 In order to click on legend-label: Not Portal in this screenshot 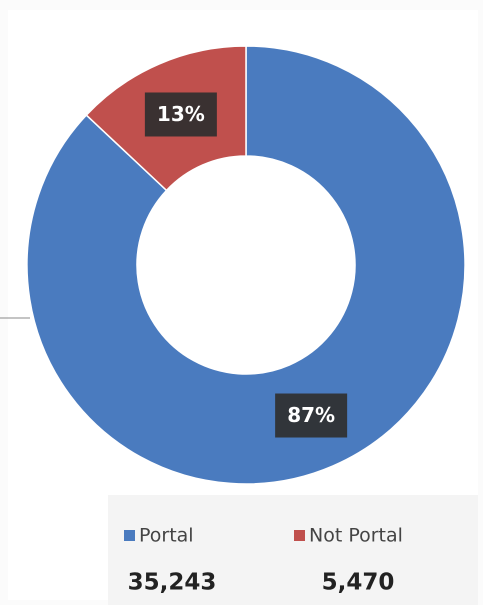, I will do `click(356, 536)`.